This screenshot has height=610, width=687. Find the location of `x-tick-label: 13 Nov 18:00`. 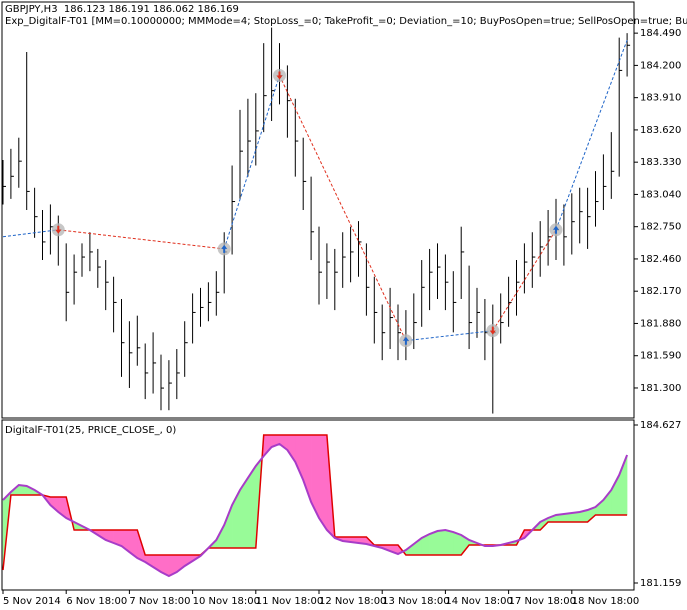

x-tick-label: 13 Nov 18:00 is located at coordinates (415, 601).